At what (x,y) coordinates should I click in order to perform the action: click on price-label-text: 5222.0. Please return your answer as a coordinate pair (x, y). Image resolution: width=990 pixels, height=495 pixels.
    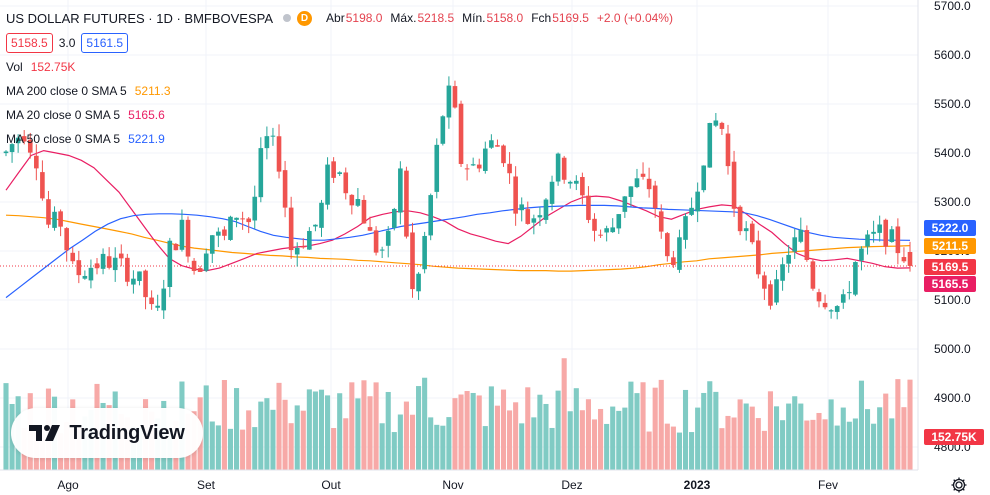
    Looking at the image, I should click on (950, 228).